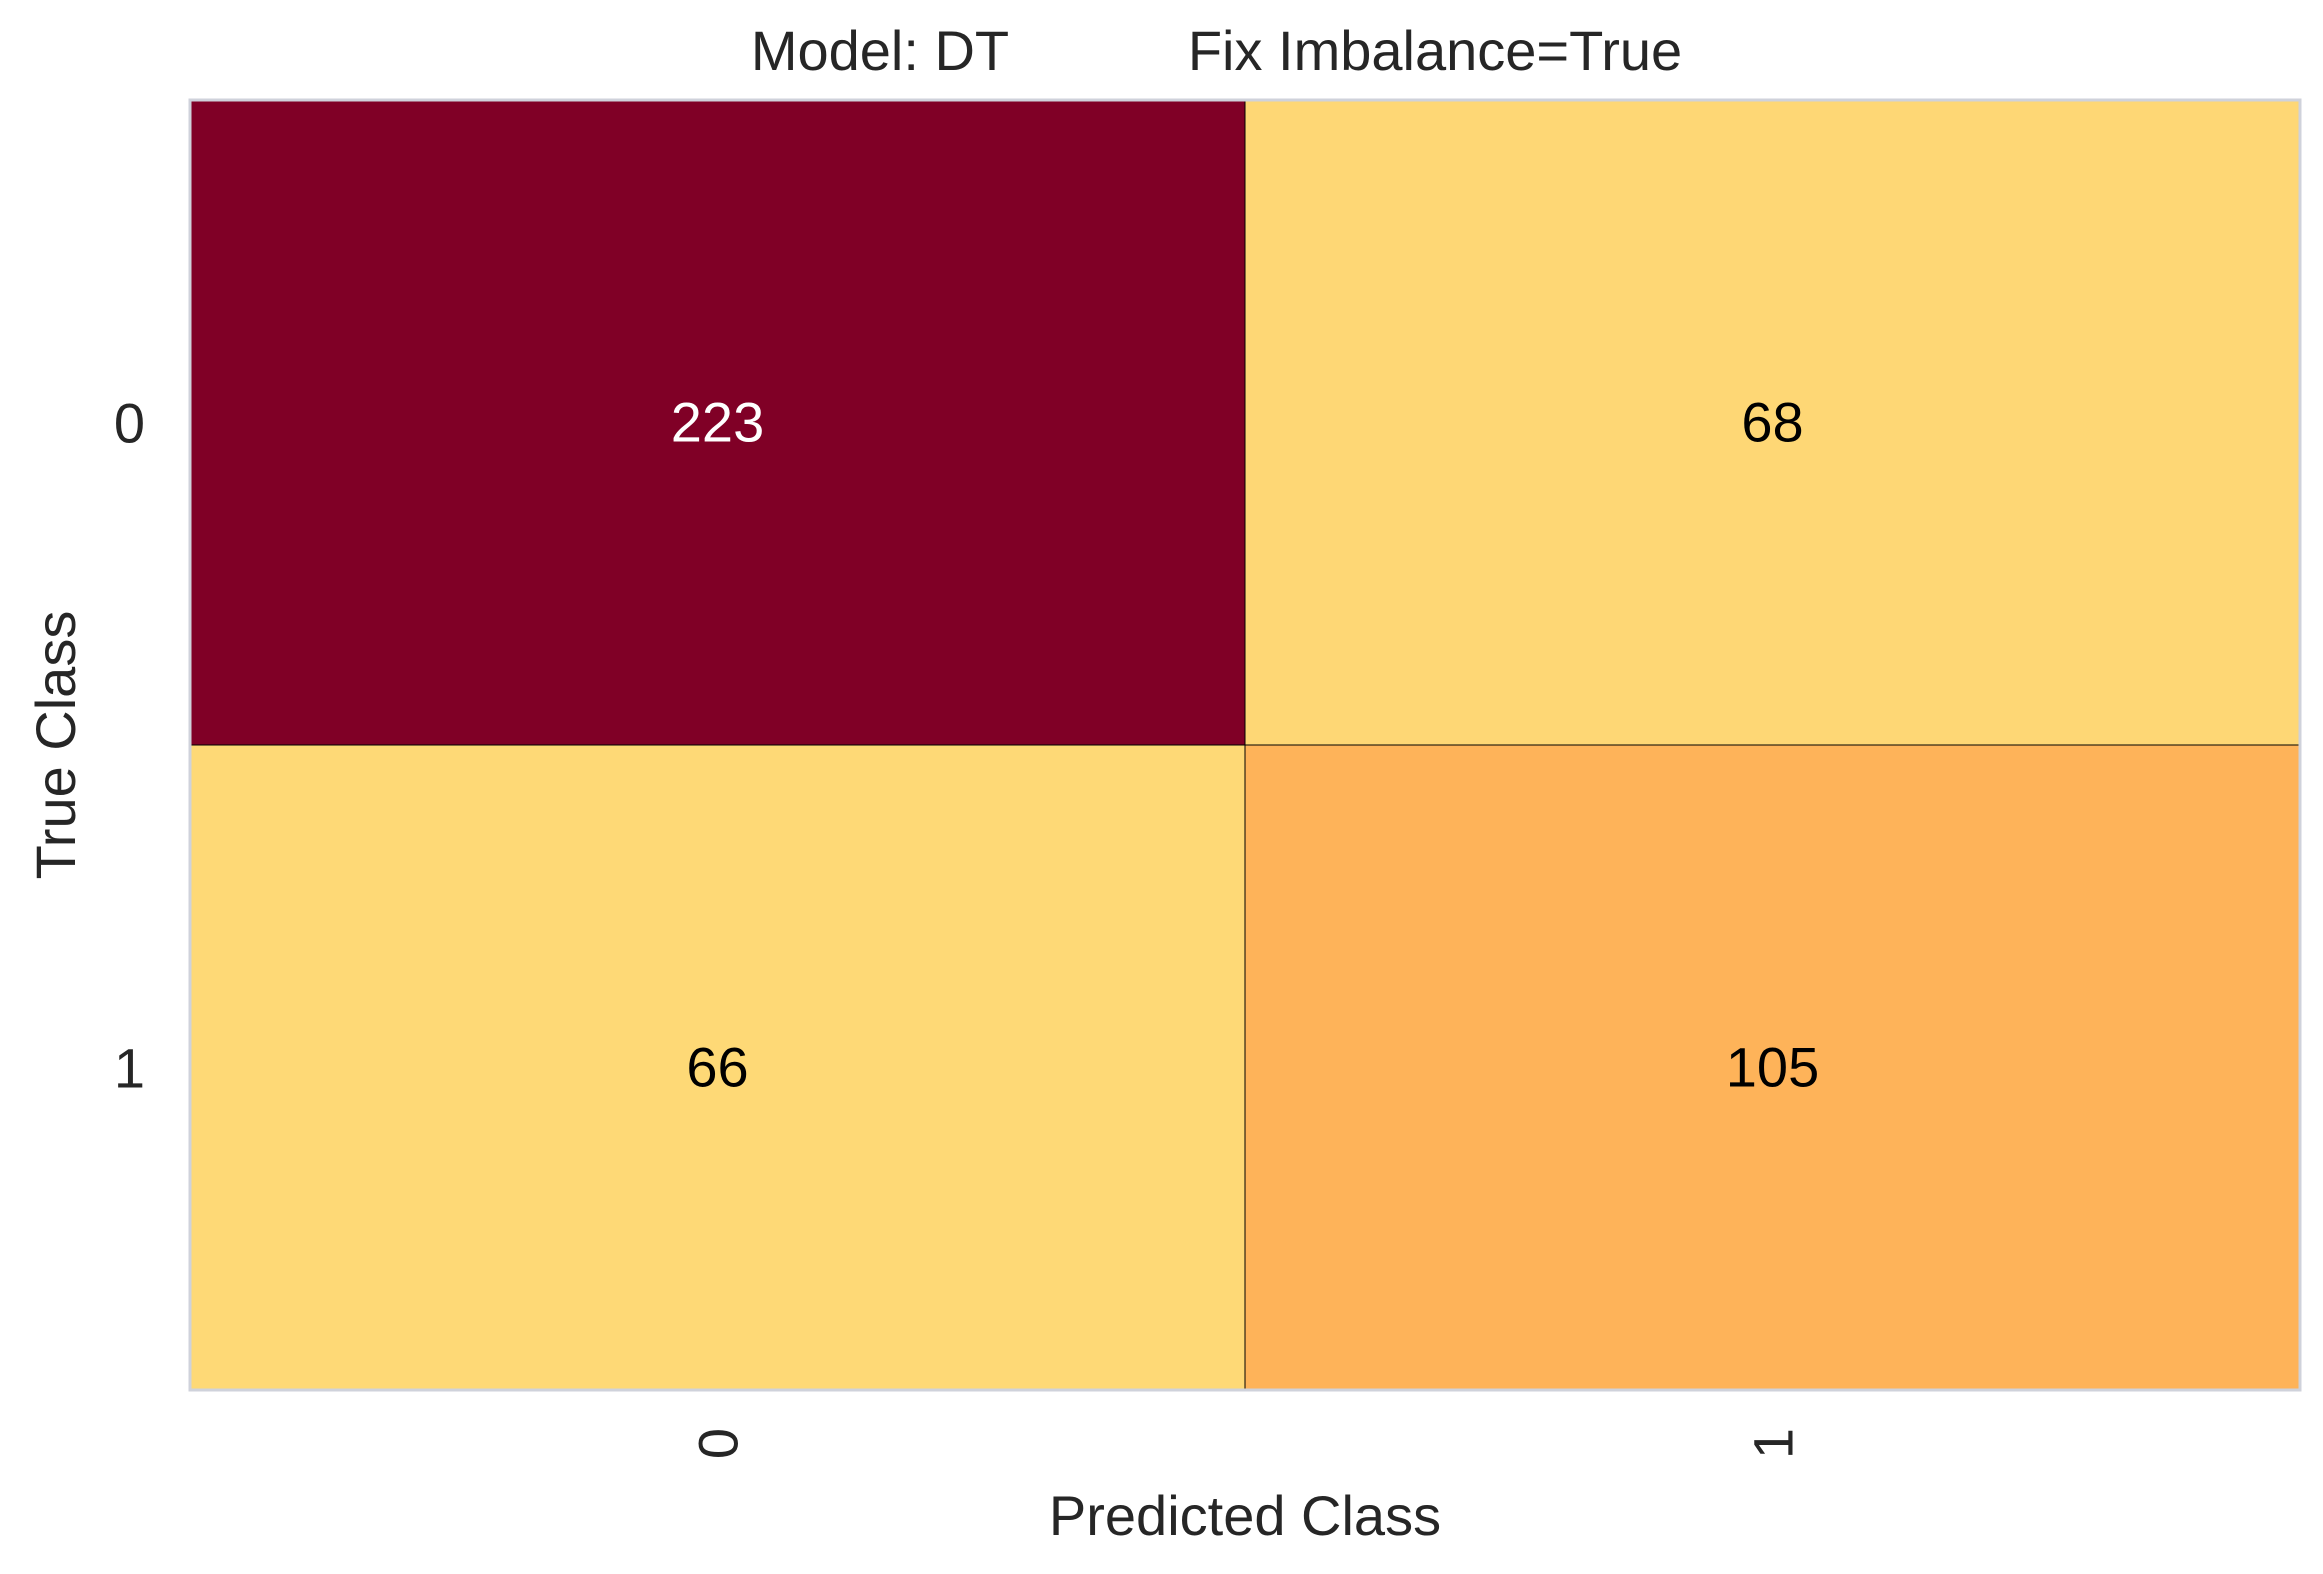 This screenshot has height=1574, width=2323. What do you see at coordinates (1773, 1443) in the screenshot?
I see `x-tick-label-1: 1` at bounding box center [1773, 1443].